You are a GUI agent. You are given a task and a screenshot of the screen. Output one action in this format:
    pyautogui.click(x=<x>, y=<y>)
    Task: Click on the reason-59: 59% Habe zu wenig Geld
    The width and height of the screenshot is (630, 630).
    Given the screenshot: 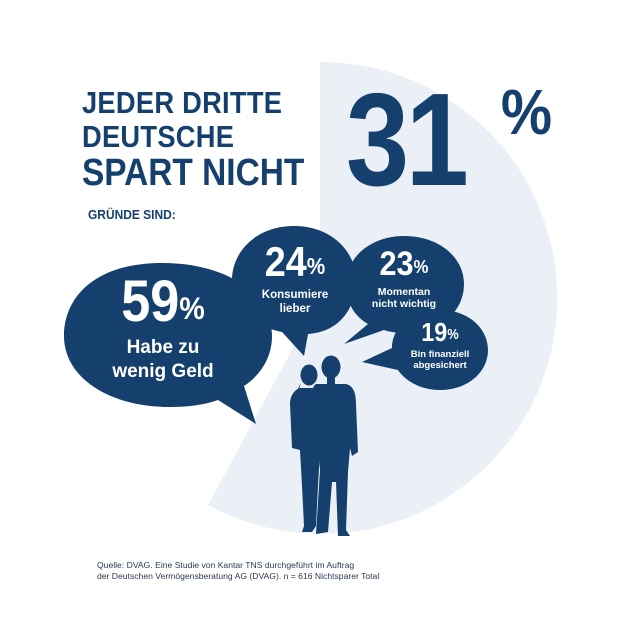 What is the action you would take?
    pyautogui.click(x=163, y=328)
    